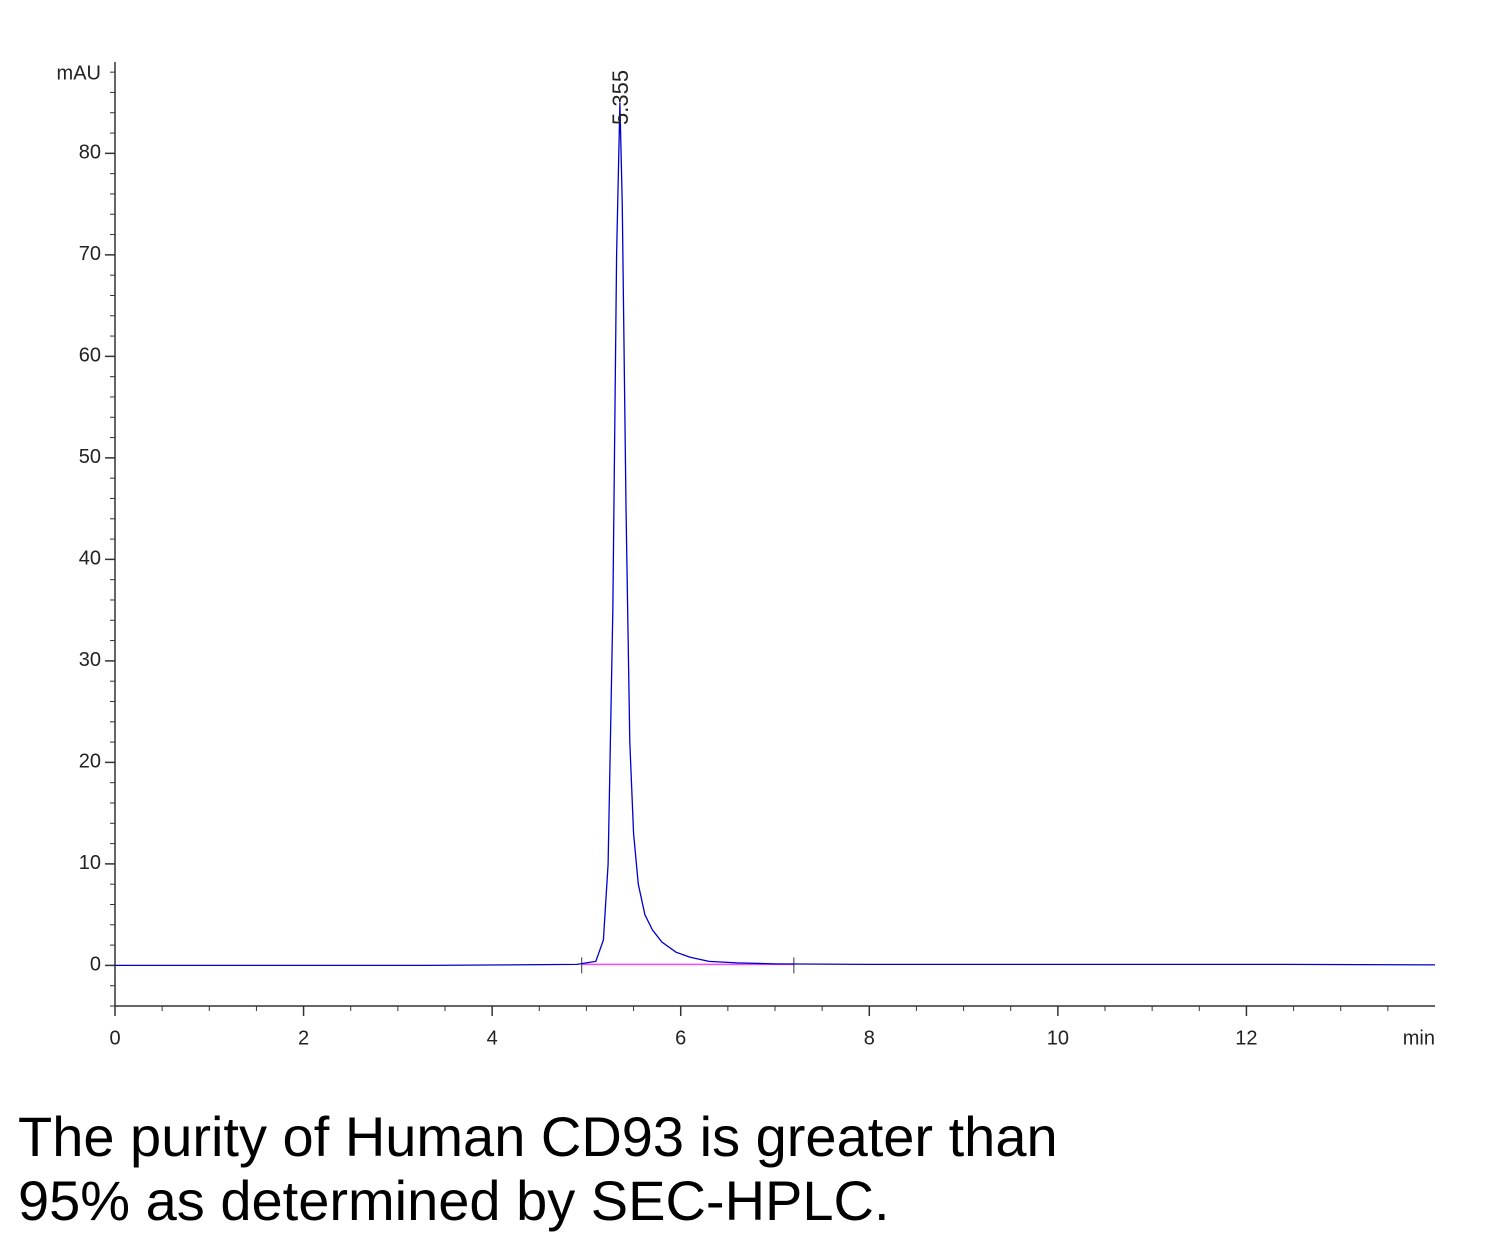 The image size is (1500, 1252). I want to click on peak-label: 5.355, so click(620, 97).